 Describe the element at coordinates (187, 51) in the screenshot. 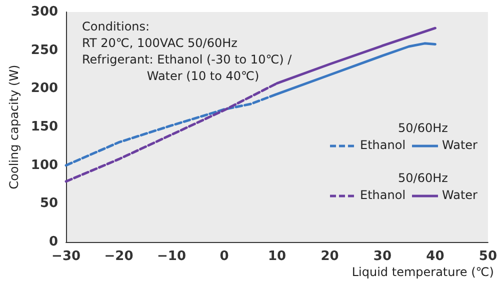

I see `annotation: Conditions: RT 20℃, 100VAC 50/60Hz Refrigerant: Ethanol (-30 to 10℃) / Water (10 to 40℃)` at that location.